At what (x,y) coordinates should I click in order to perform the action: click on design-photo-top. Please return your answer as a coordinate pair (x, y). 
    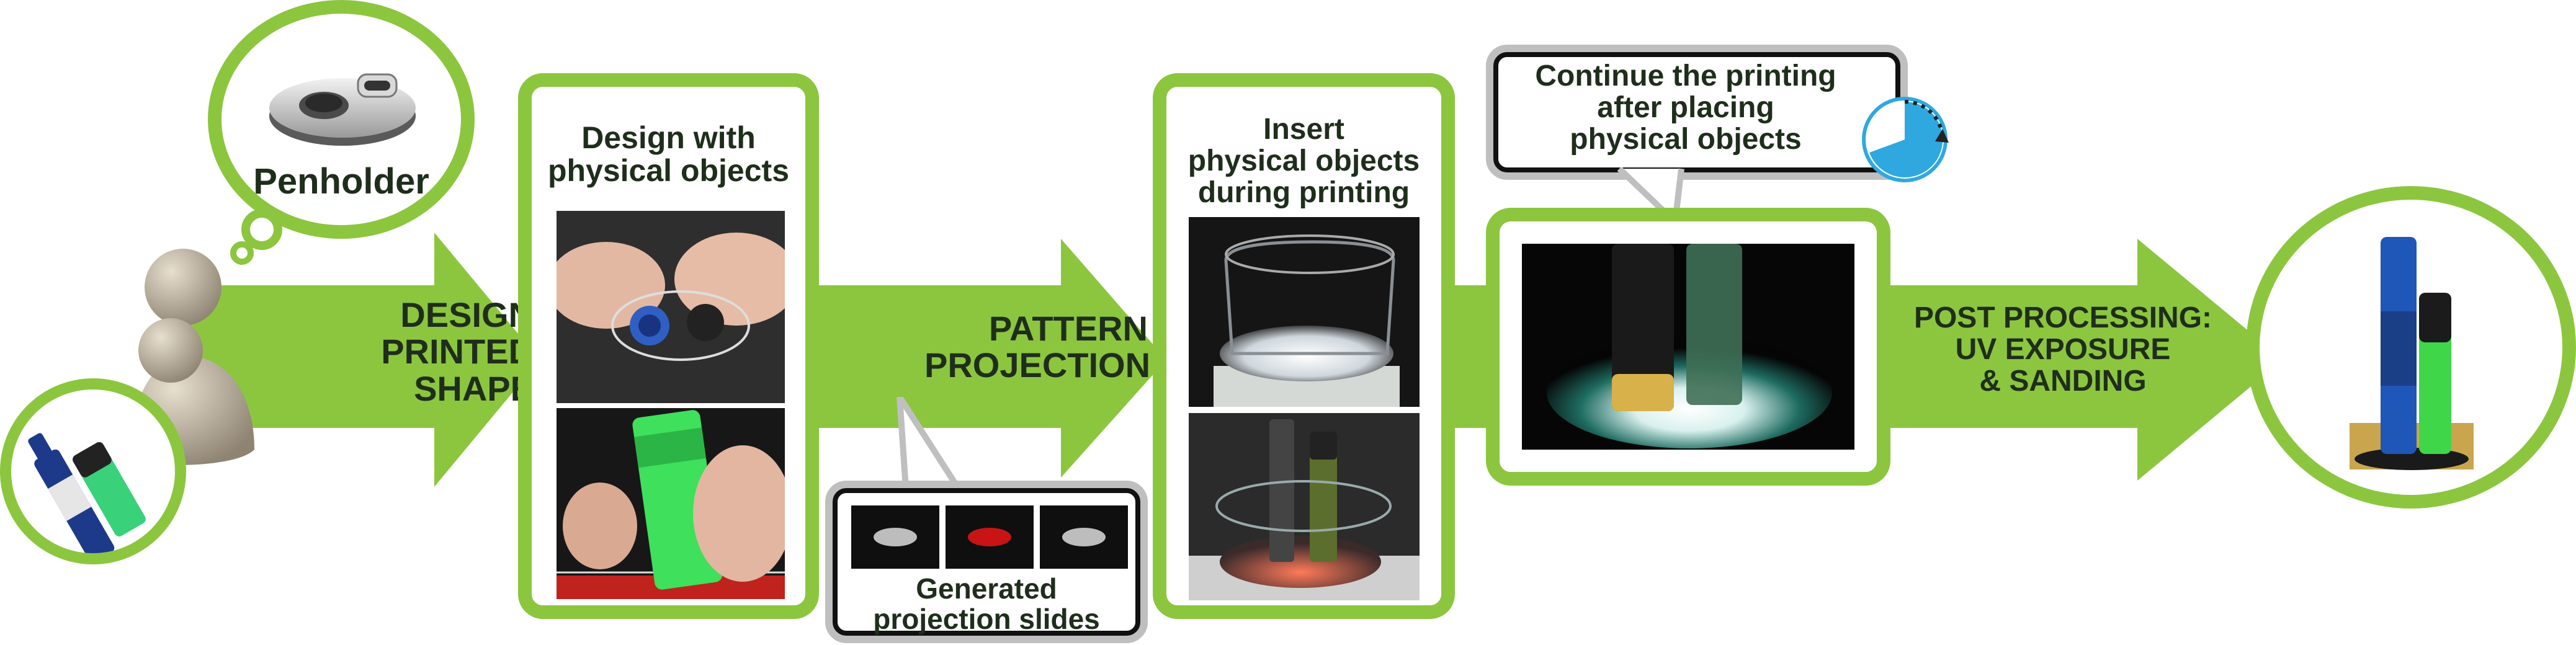
    Looking at the image, I should click on (671, 307).